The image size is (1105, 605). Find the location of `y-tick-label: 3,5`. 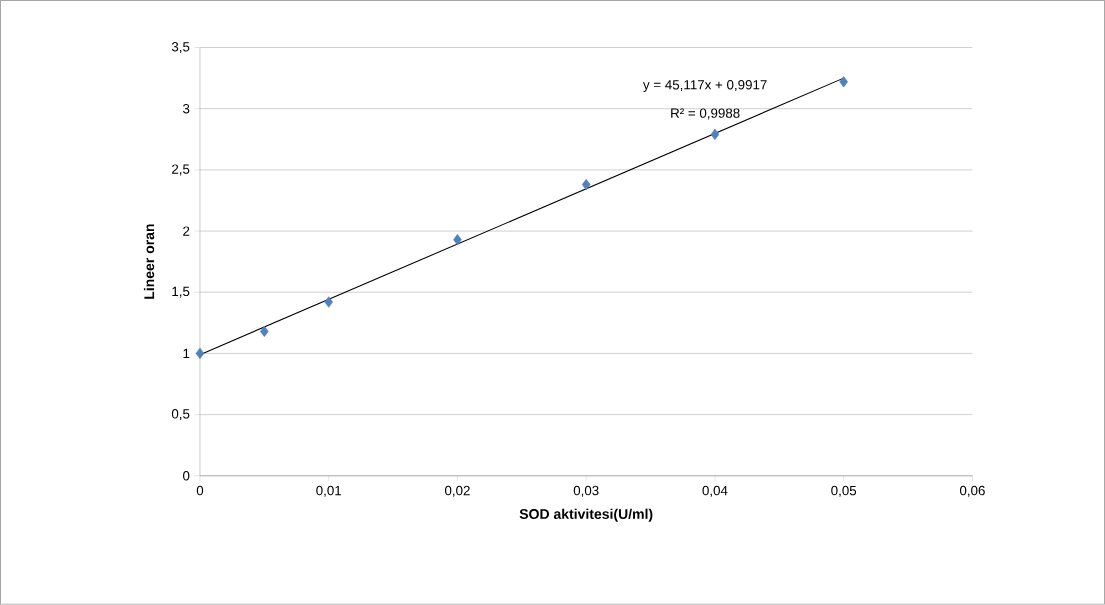

y-tick-label: 3,5 is located at coordinates (180, 48).